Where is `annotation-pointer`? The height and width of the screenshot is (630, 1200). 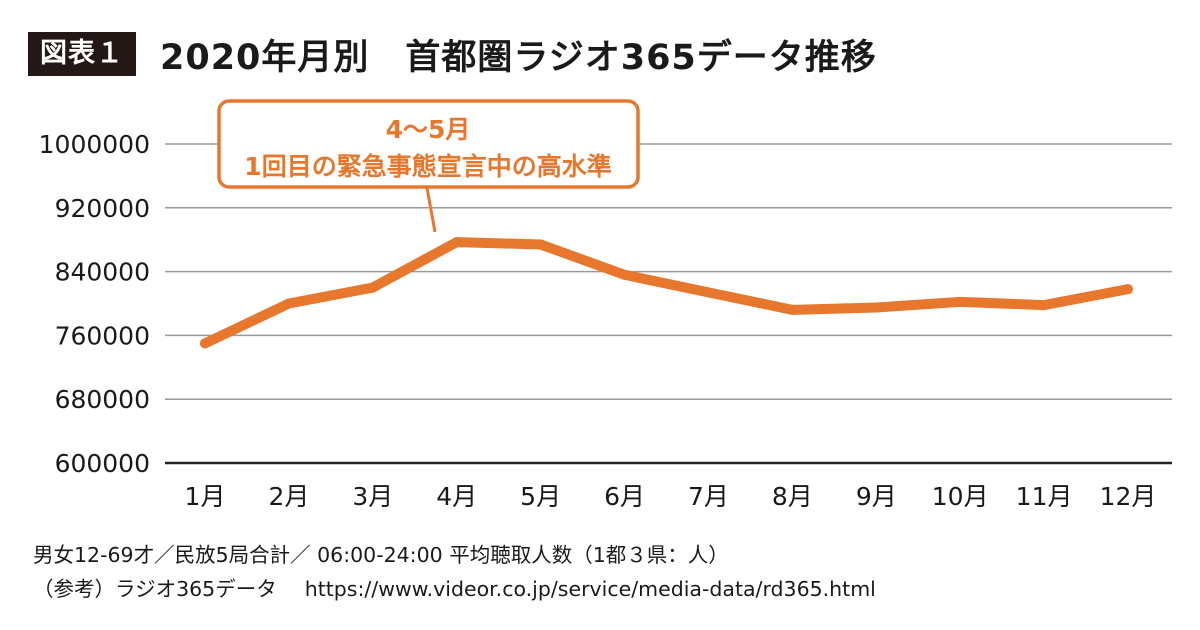 annotation-pointer is located at coordinates (431, 210).